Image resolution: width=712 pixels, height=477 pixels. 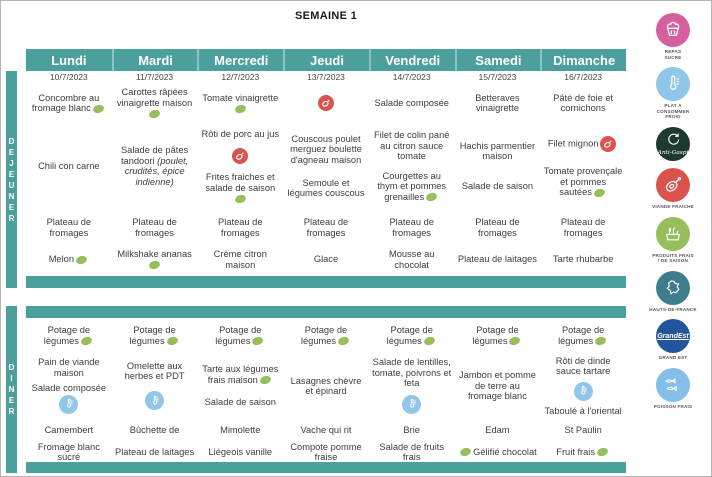 I want to click on diner-top-divider, so click(x=326, y=312).